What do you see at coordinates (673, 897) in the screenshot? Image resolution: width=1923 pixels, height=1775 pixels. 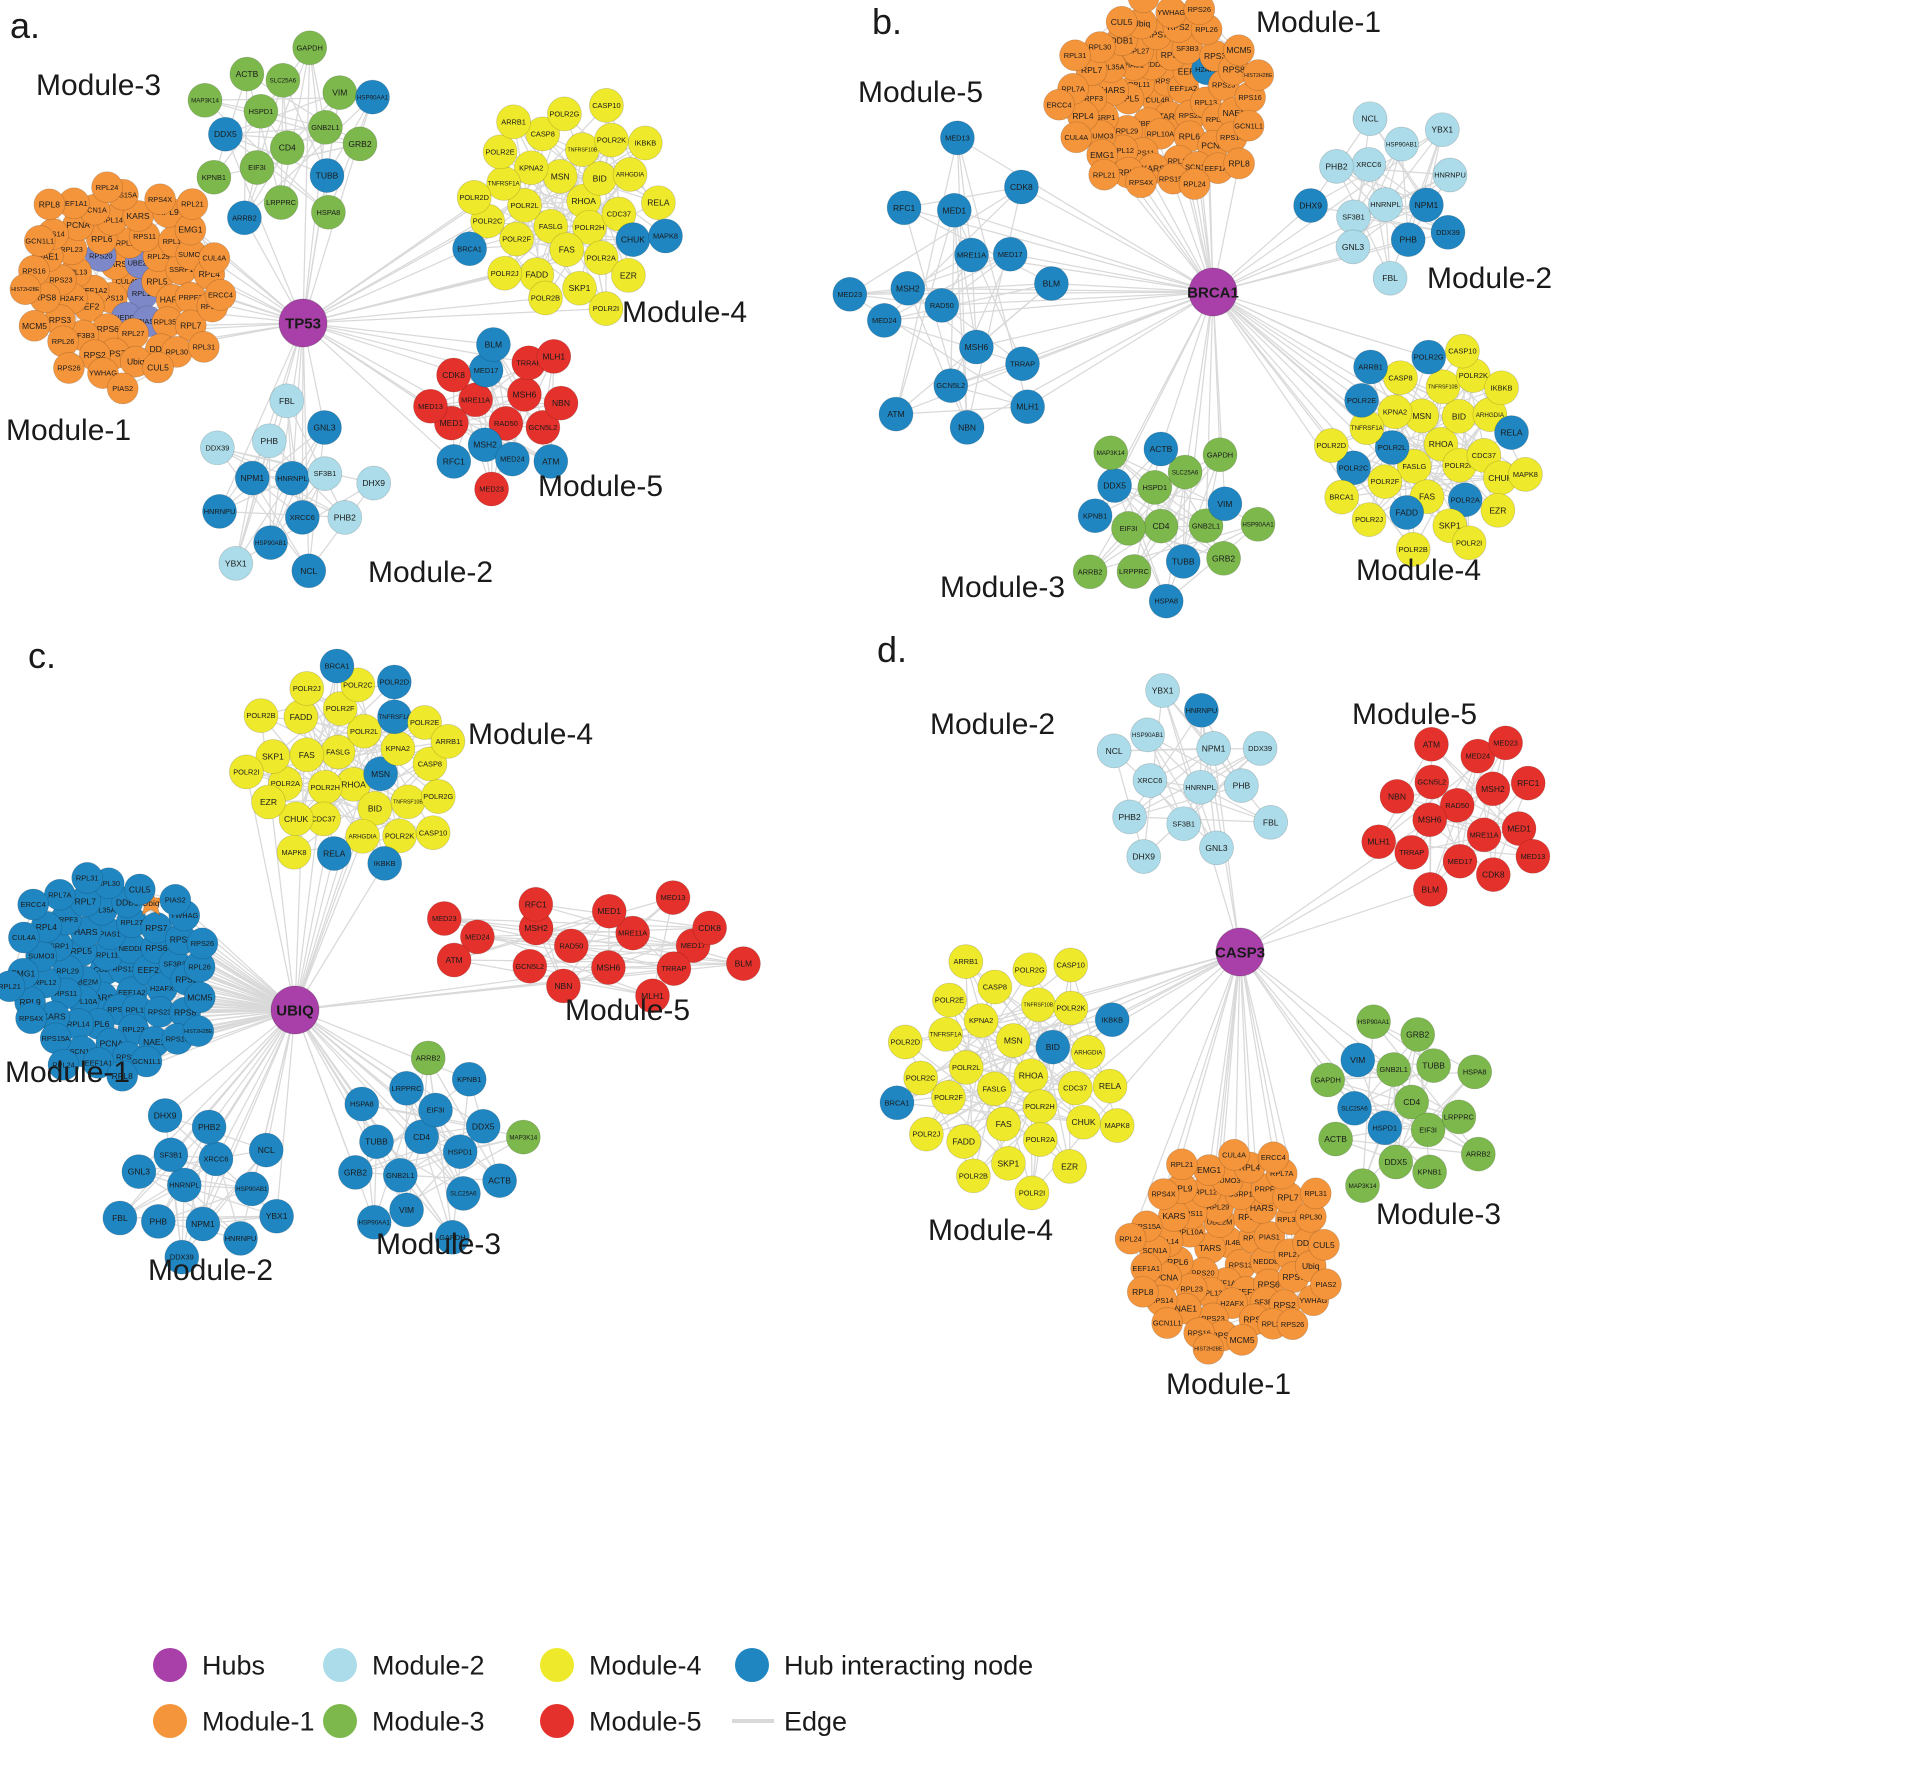 I see `node-MED13` at bounding box center [673, 897].